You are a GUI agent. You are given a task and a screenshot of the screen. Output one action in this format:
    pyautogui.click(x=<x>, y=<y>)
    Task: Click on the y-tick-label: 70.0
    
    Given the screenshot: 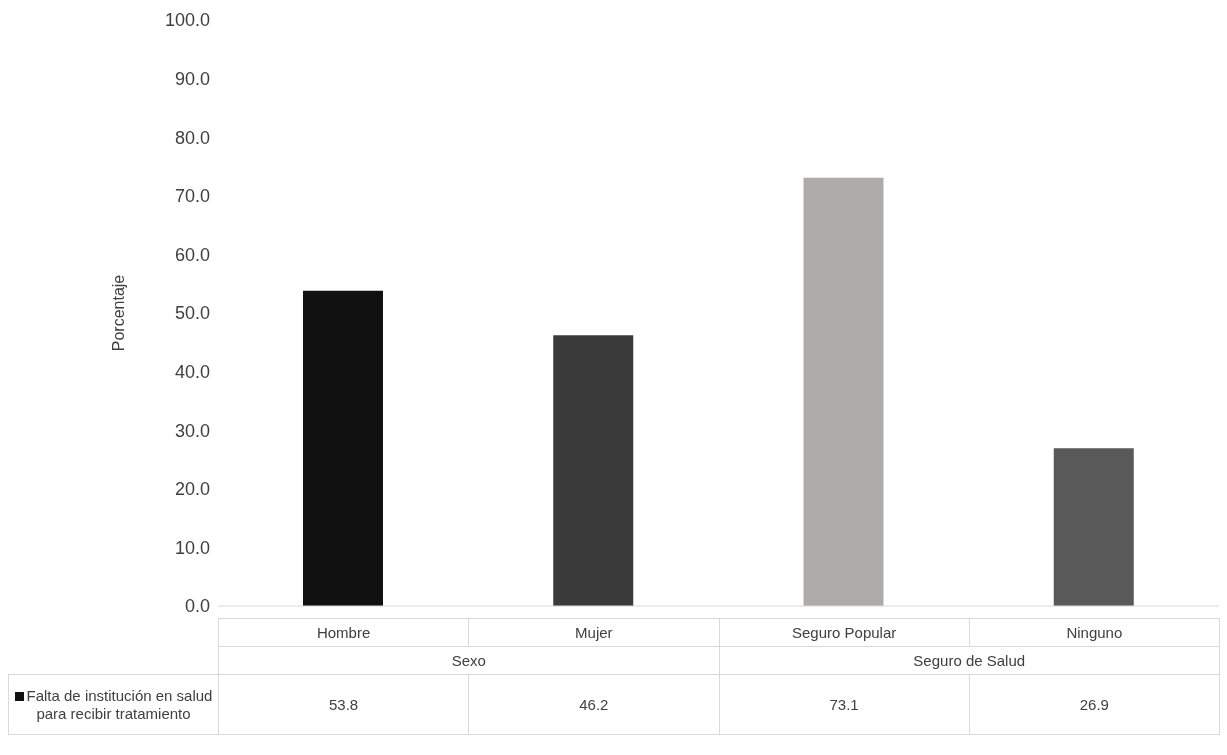 What is the action you would take?
    pyautogui.click(x=192, y=196)
    